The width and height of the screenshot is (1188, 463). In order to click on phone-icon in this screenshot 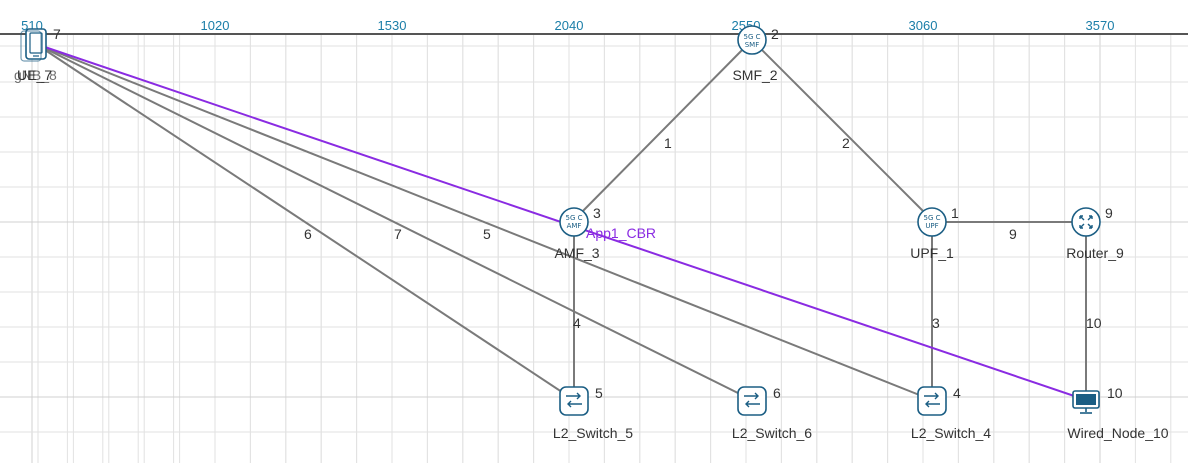, I will do `click(33, 45)`.